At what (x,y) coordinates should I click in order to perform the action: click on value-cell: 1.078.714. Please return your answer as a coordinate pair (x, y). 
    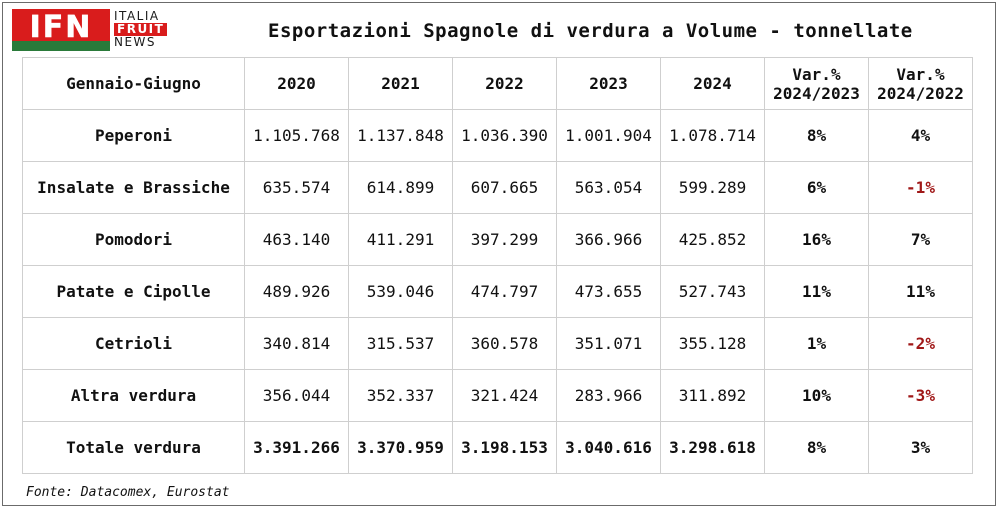
    Looking at the image, I should click on (712, 135).